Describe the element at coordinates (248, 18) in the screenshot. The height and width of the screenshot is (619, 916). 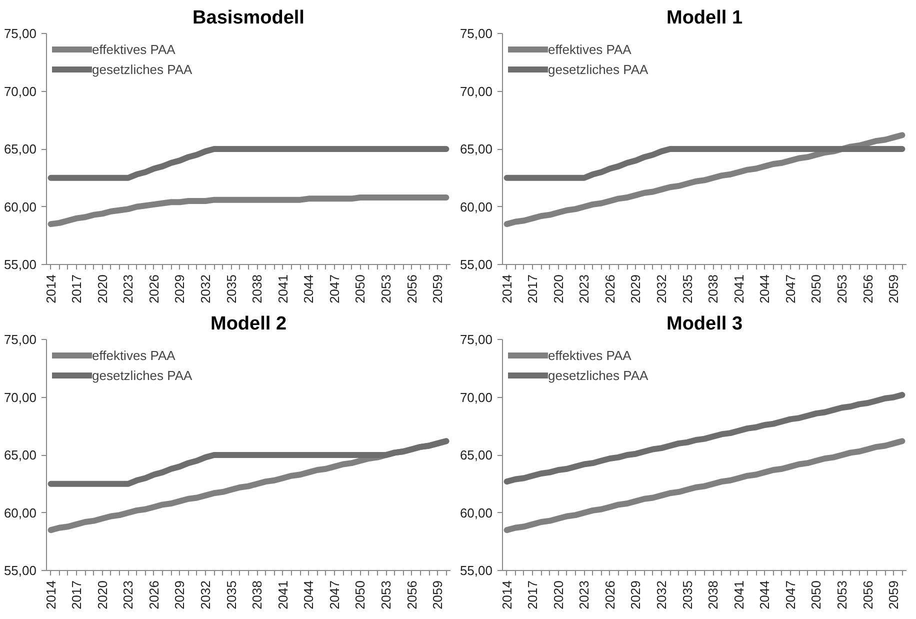
I see `chart-title: Basismodell` at that location.